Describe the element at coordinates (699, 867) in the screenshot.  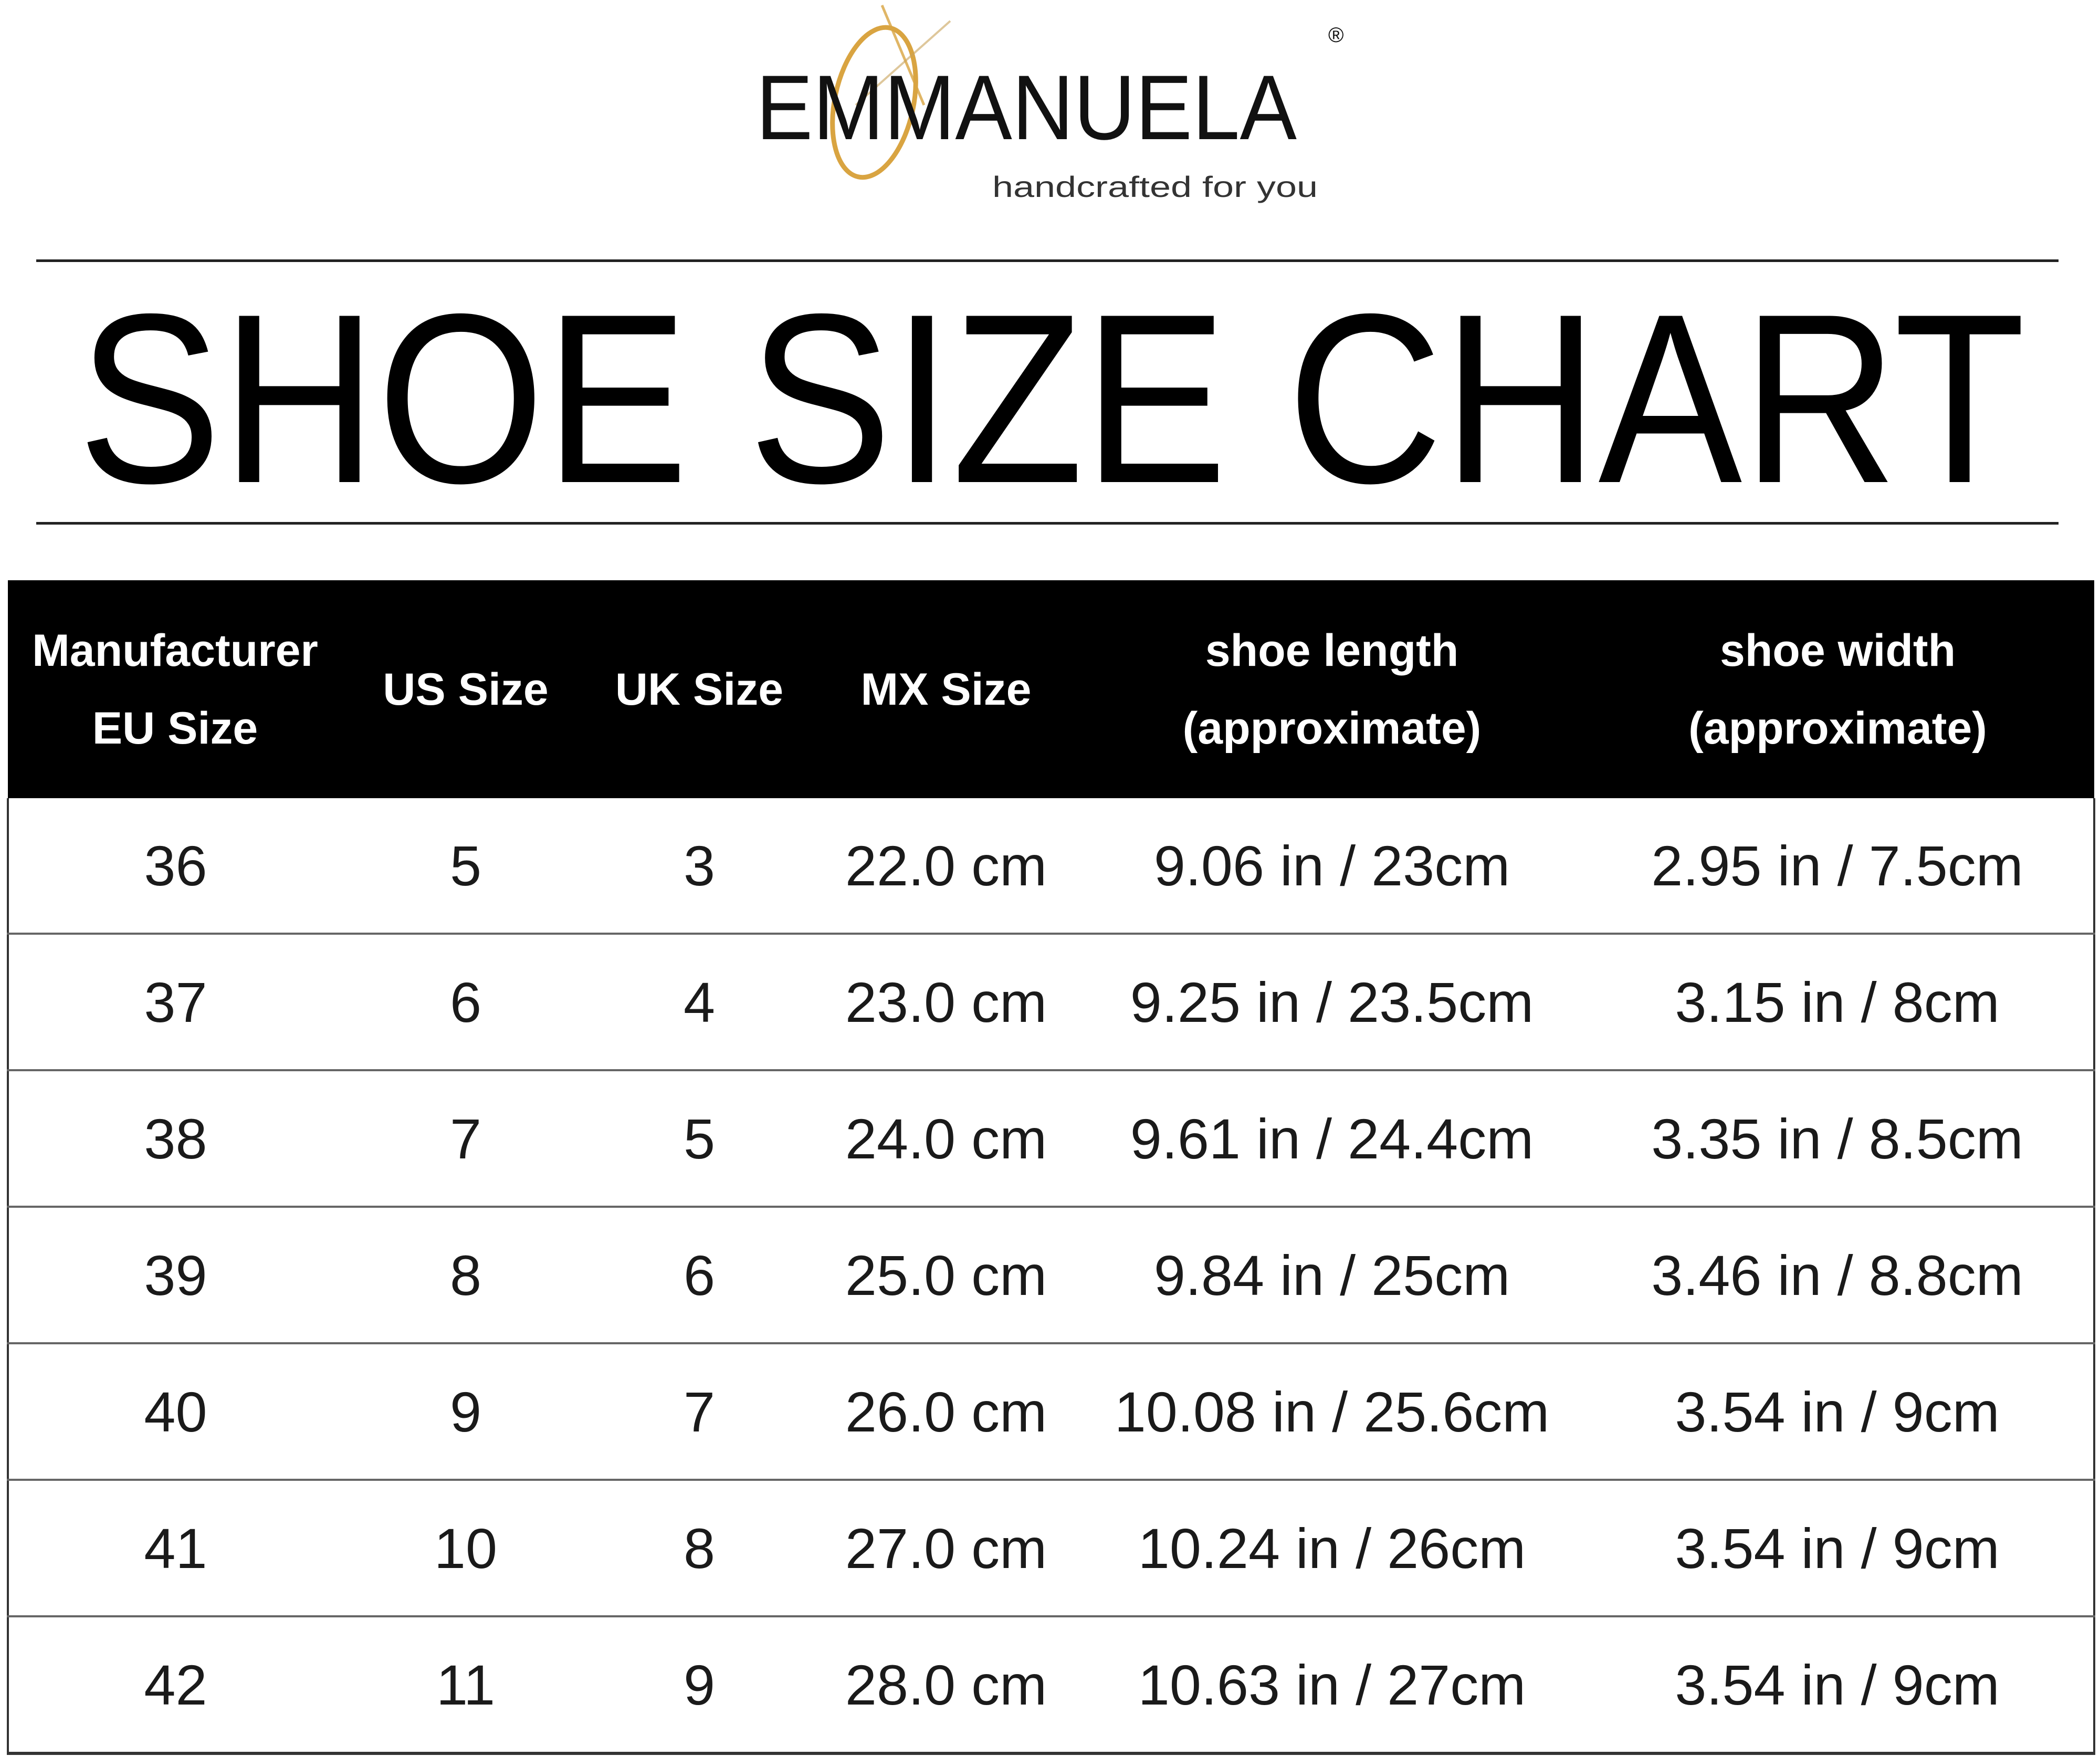
I see `cell-uk-size: 3` at that location.